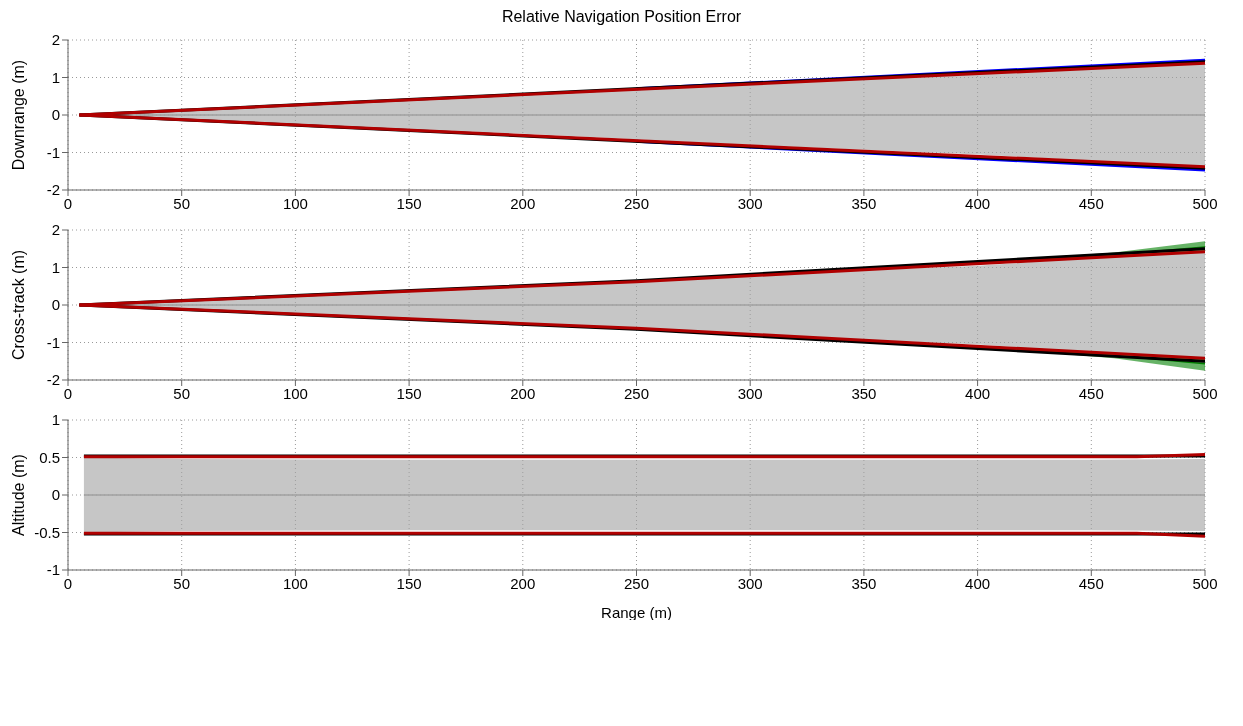 Image resolution: width=1243 pixels, height=726 pixels. What do you see at coordinates (47, 532) in the screenshot?
I see `y-tick-label: -0.5` at bounding box center [47, 532].